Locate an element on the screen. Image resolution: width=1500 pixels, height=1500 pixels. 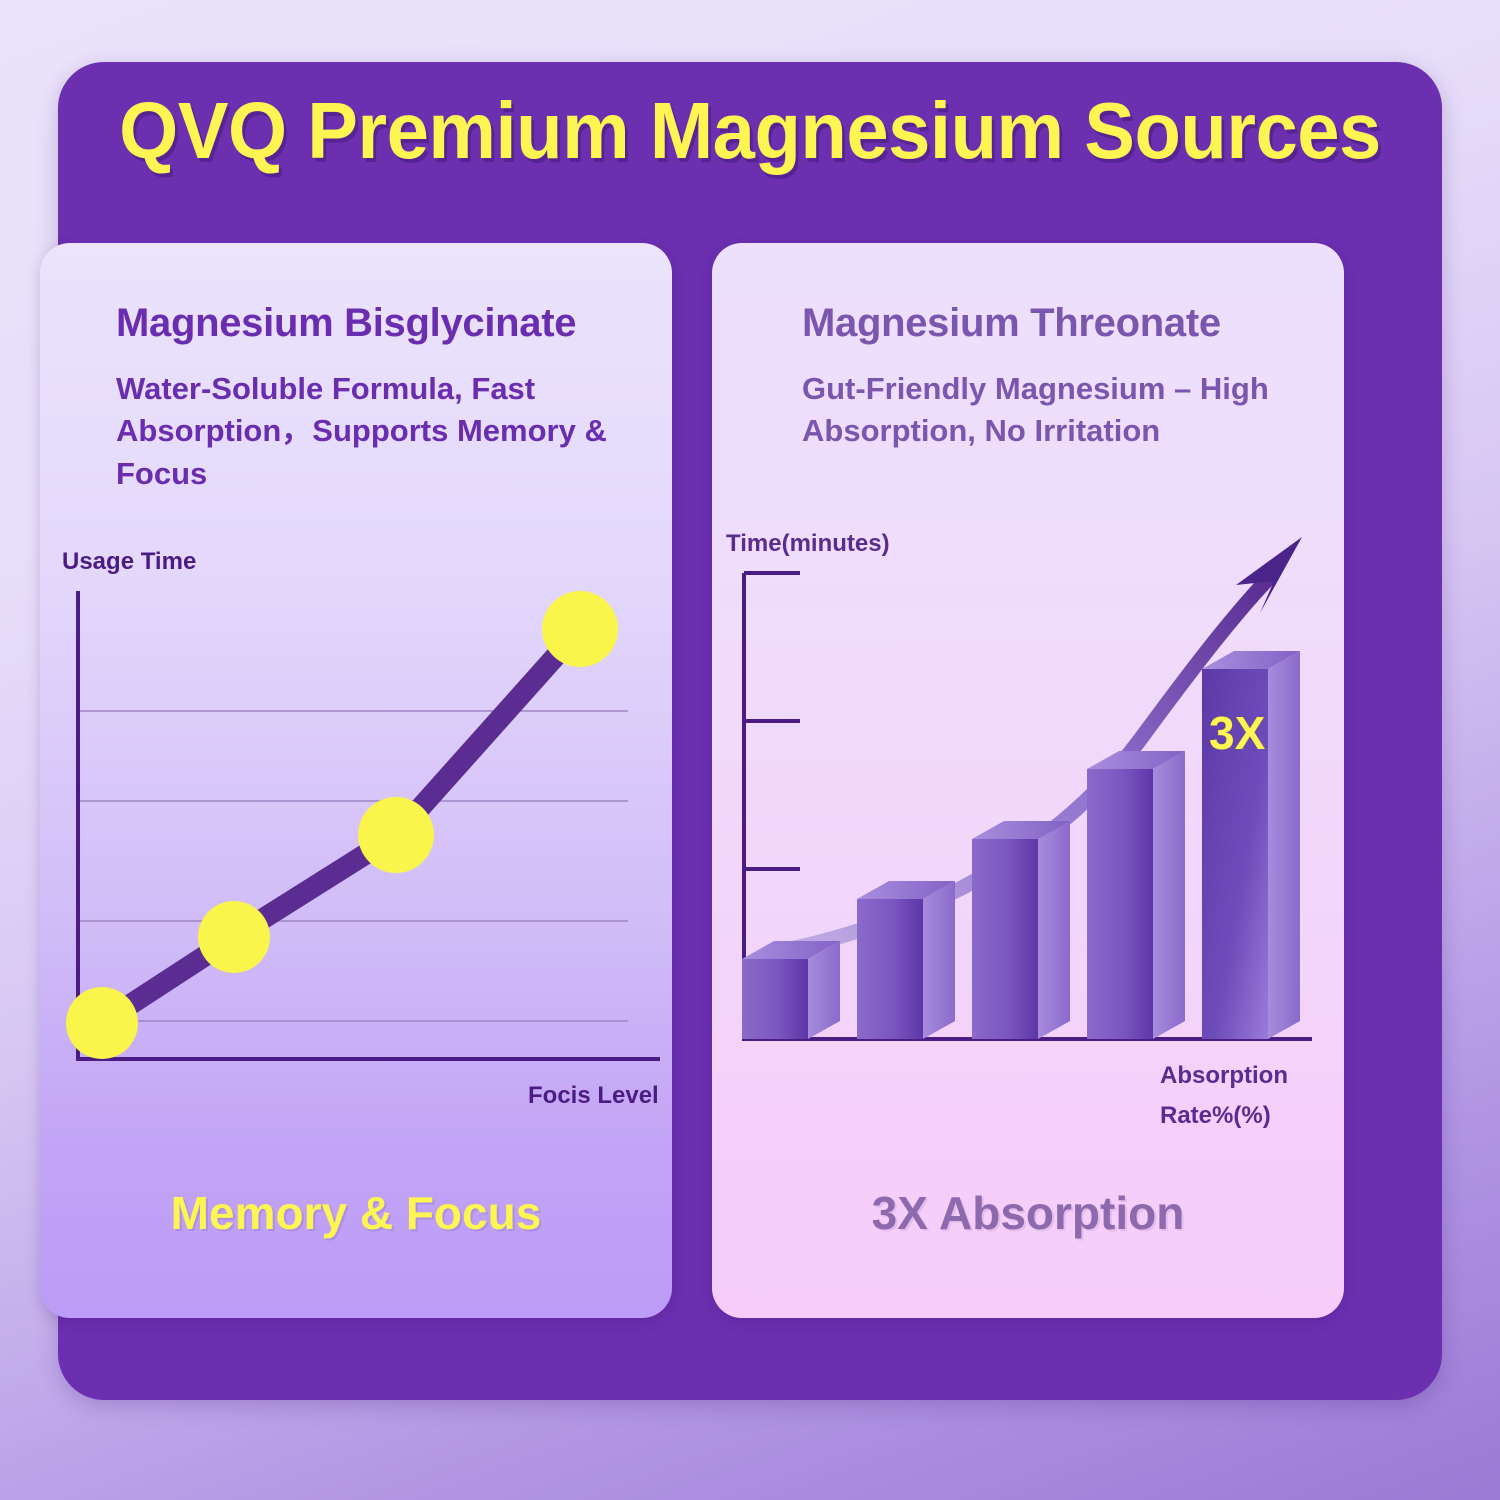
page-title: QVQ Premium Magnesium Sources is located at coordinates (750, 130).